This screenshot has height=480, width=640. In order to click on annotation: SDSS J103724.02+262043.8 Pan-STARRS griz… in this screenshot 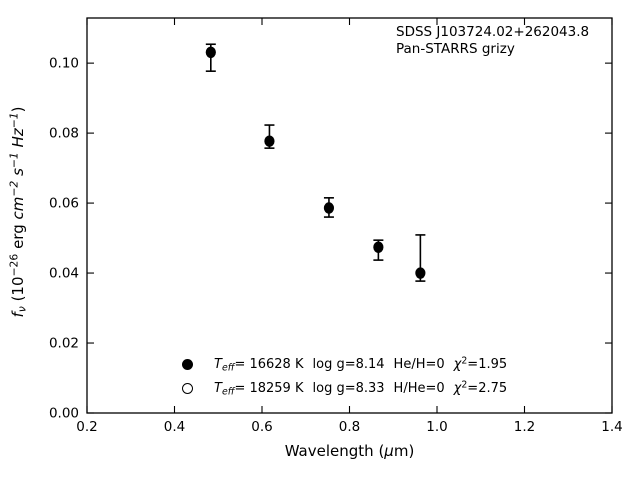, I will do `click(492, 40)`.